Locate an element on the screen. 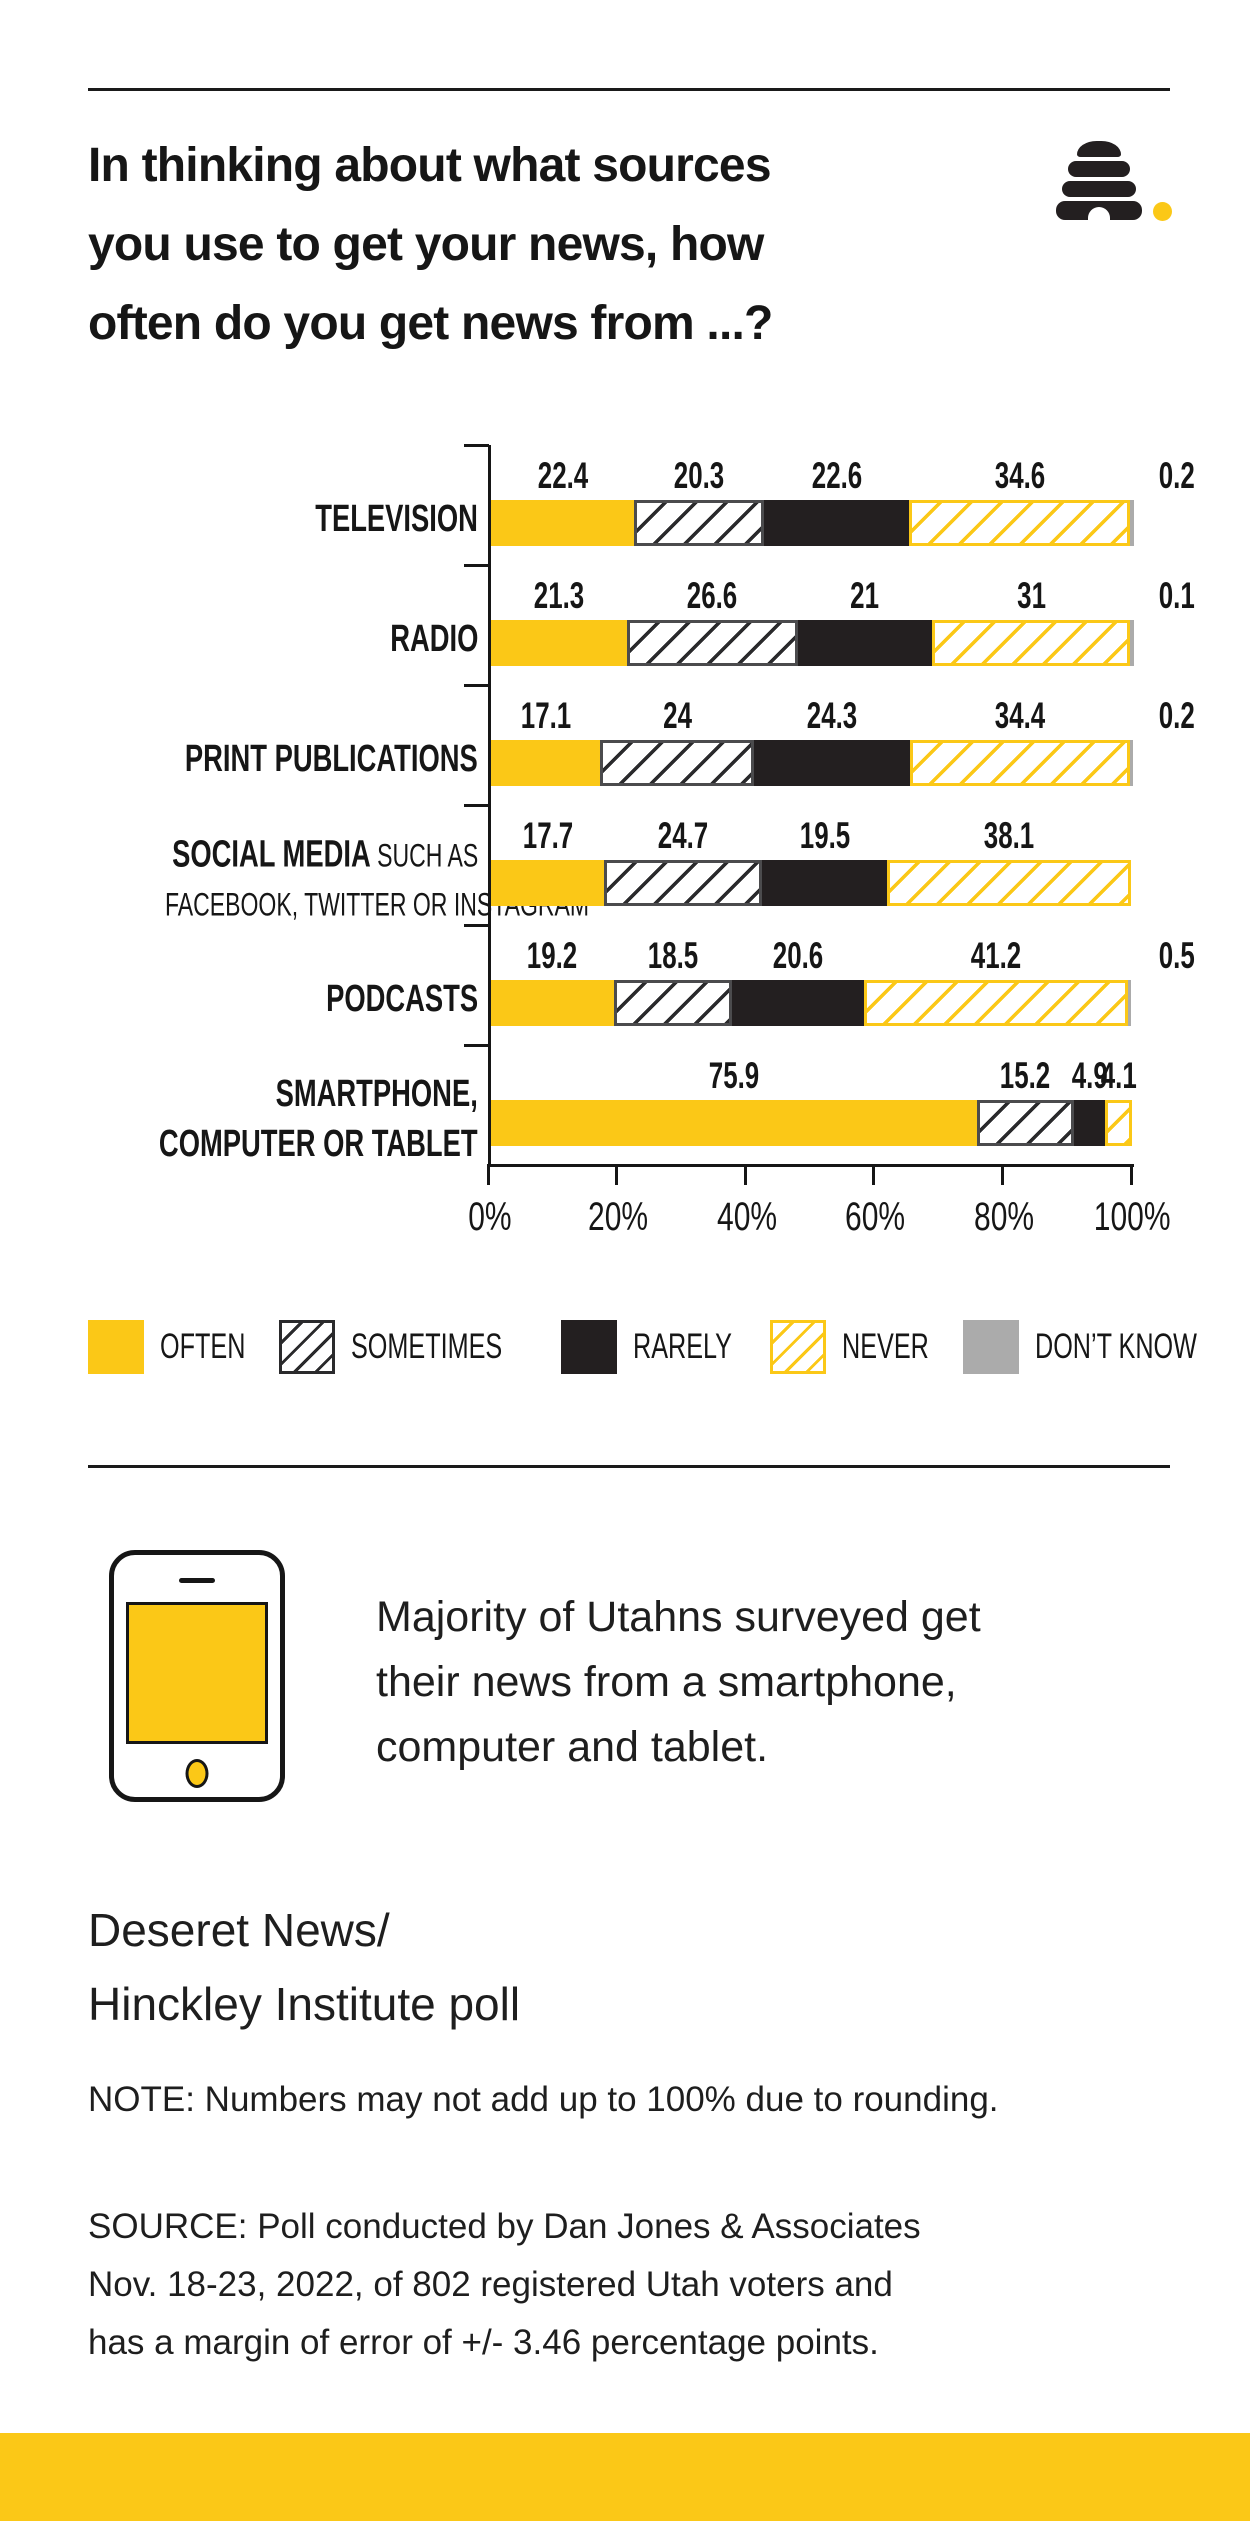  bar-value-text: 19.2 is located at coordinates (552, 955).